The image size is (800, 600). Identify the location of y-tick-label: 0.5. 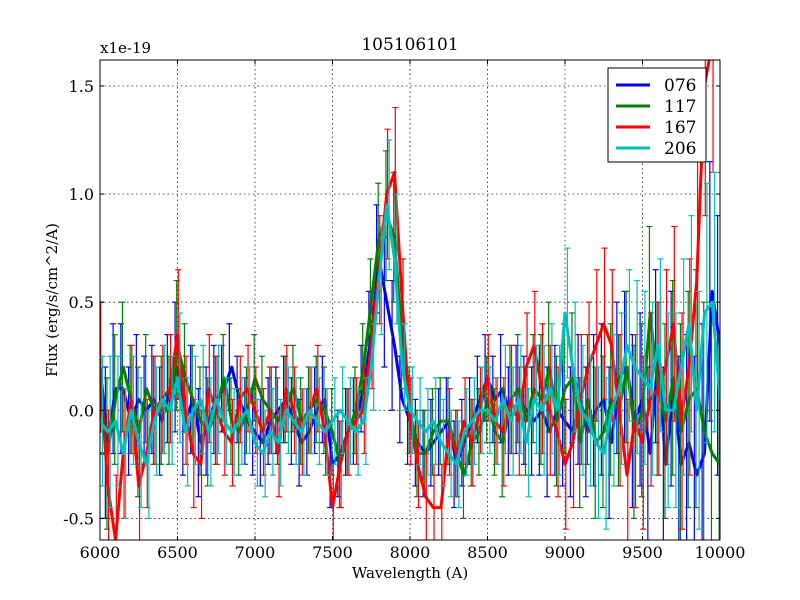
(81, 302).